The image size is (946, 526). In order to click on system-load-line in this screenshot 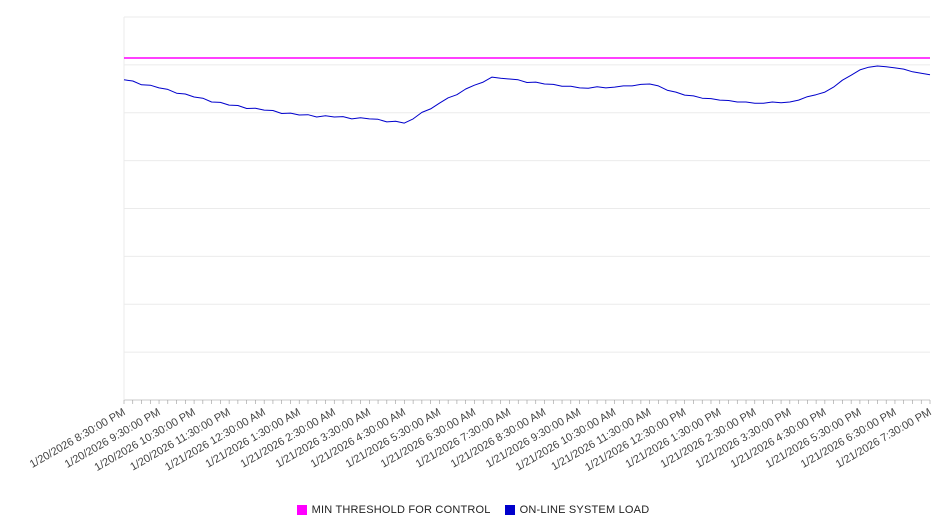, I will do `click(527, 94)`.